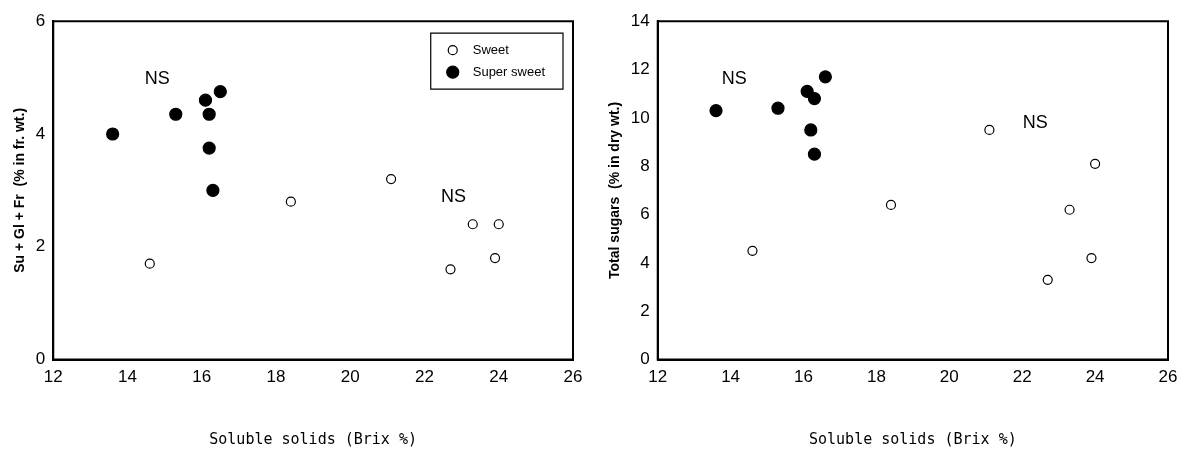 Image resolution: width=1198 pixels, height=465 pixels. Describe the element at coordinates (509, 71) in the screenshot. I see `legend-label: Super sweet` at that location.